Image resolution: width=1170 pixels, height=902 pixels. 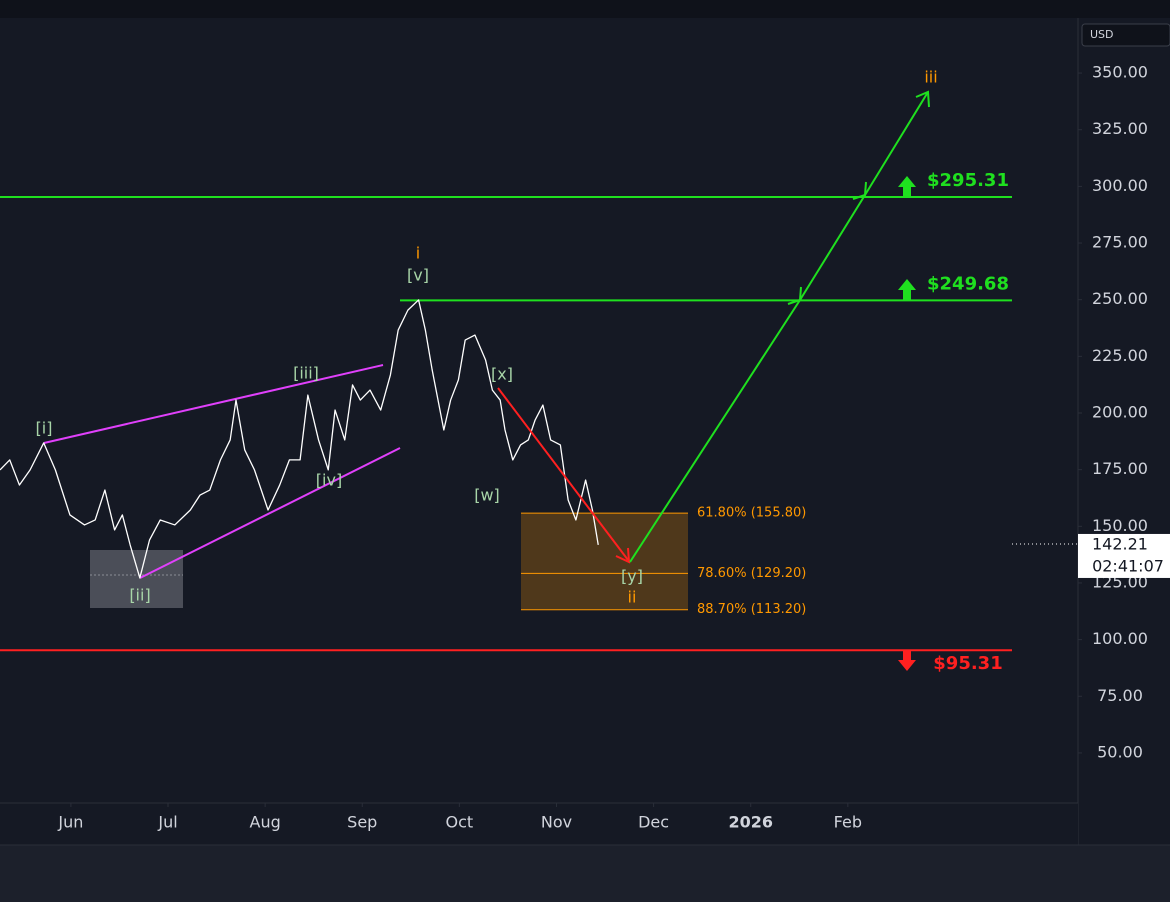 I want to click on y-tick-label: 150.00, so click(x=1120, y=525).